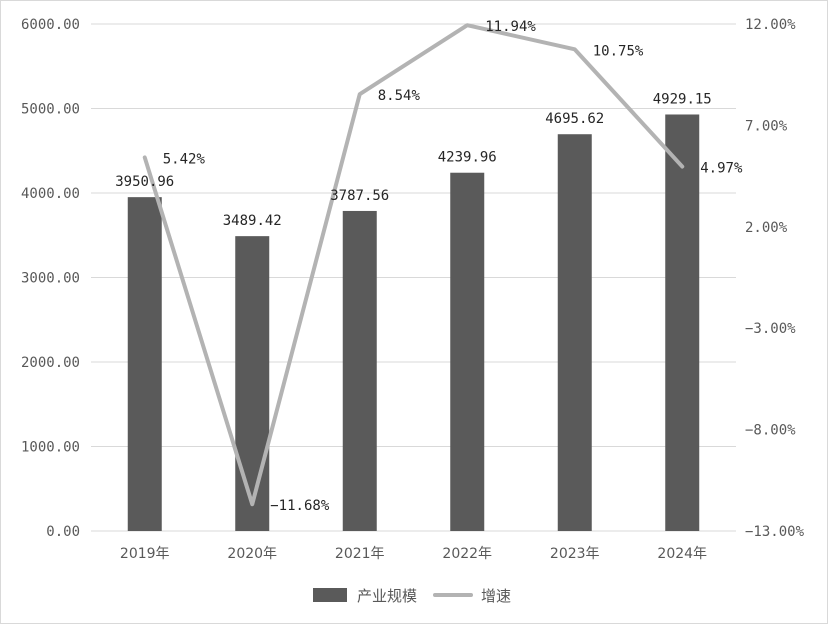  Describe the element at coordinates (360, 554) in the screenshot. I see `category-label: 2021年` at that location.